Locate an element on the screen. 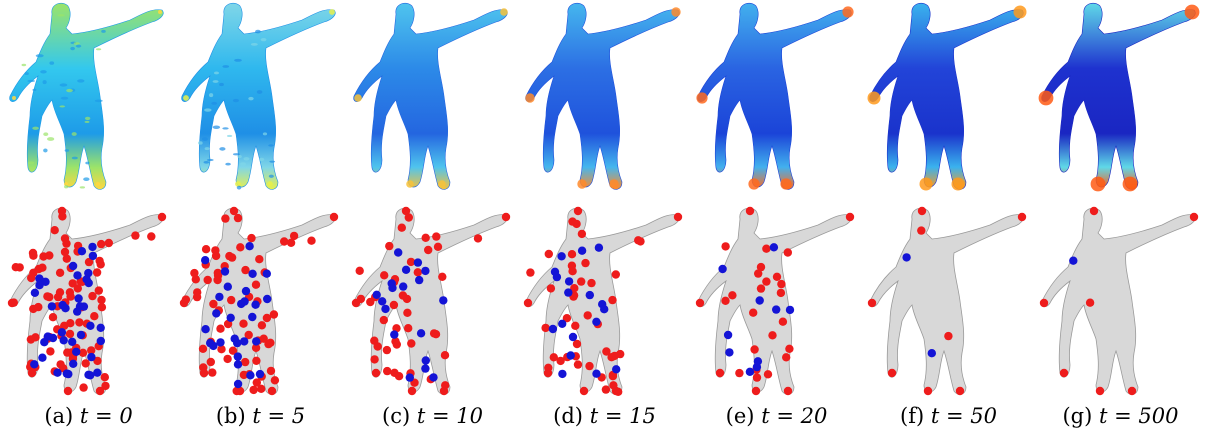  time-value: 20 is located at coordinates (814, 416).